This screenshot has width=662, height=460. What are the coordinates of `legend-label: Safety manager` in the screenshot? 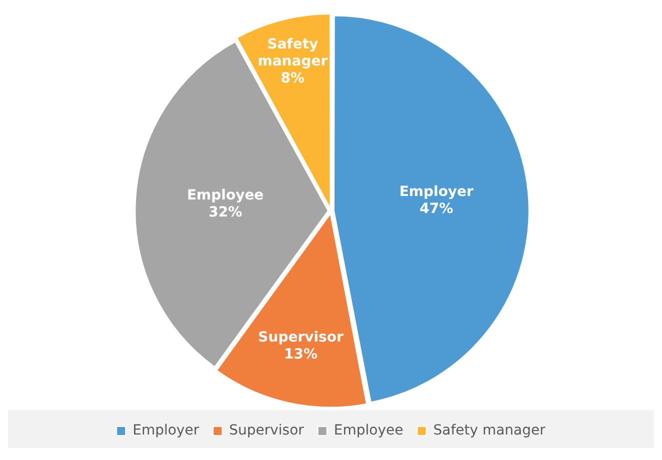 It's located at (489, 430).